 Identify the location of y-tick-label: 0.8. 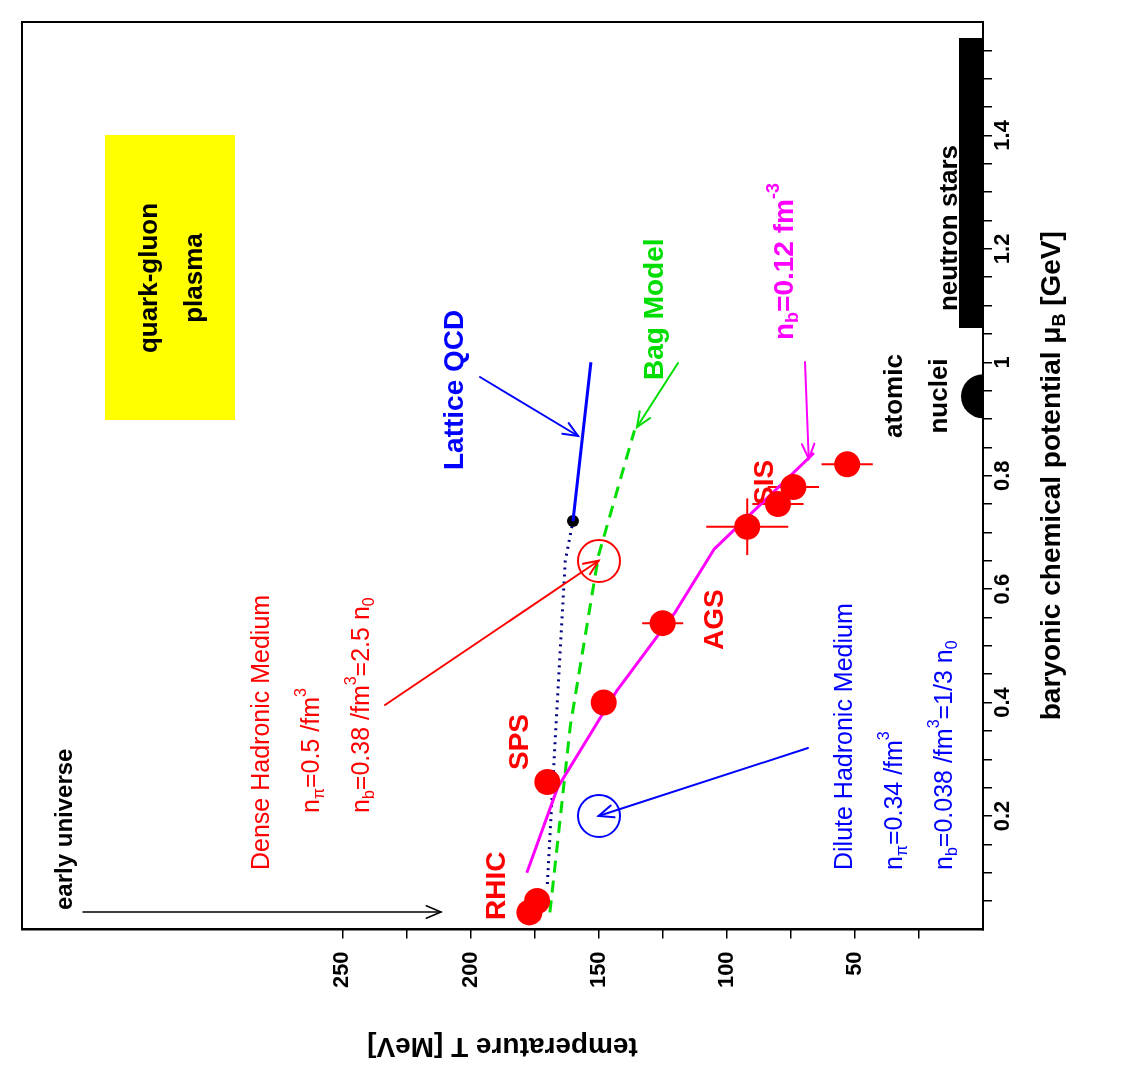
(1002, 475).